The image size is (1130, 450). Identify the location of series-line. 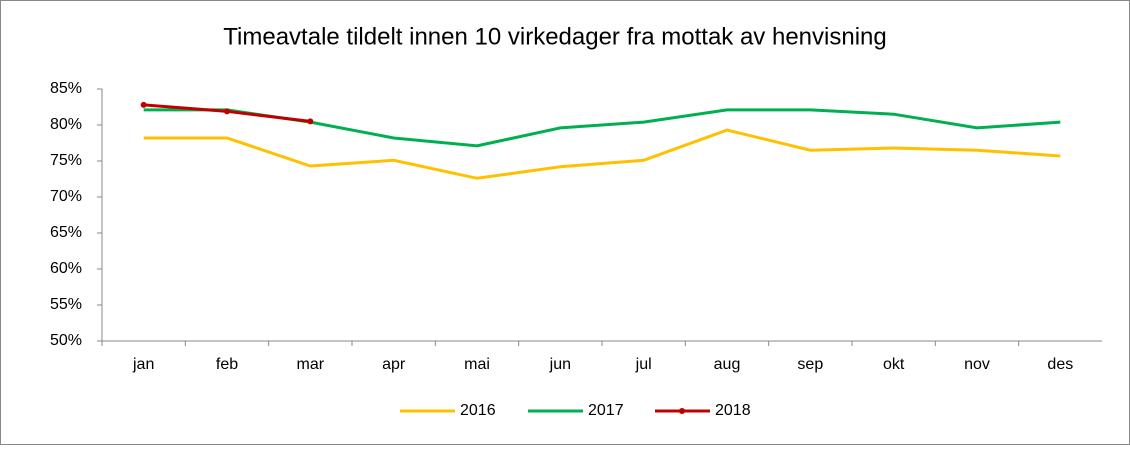
(602, 154).